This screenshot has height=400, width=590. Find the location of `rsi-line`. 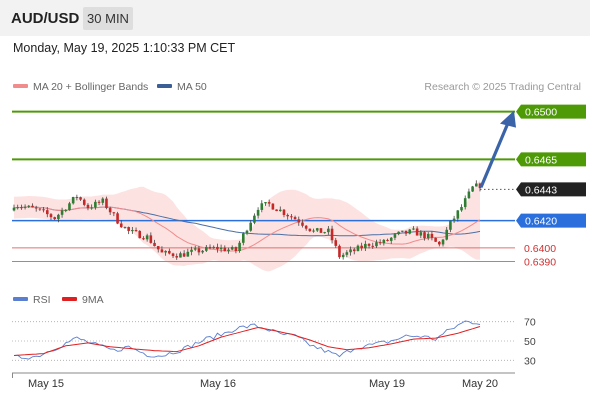

rsi-line is located at coordinates (247, 340).